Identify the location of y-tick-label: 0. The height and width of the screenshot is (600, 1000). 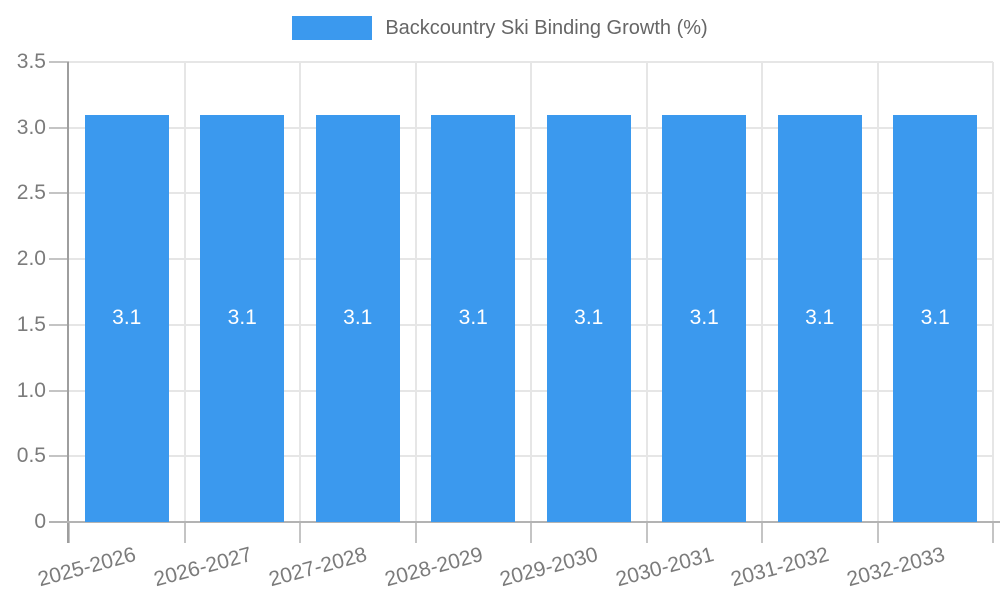
(40, 521).